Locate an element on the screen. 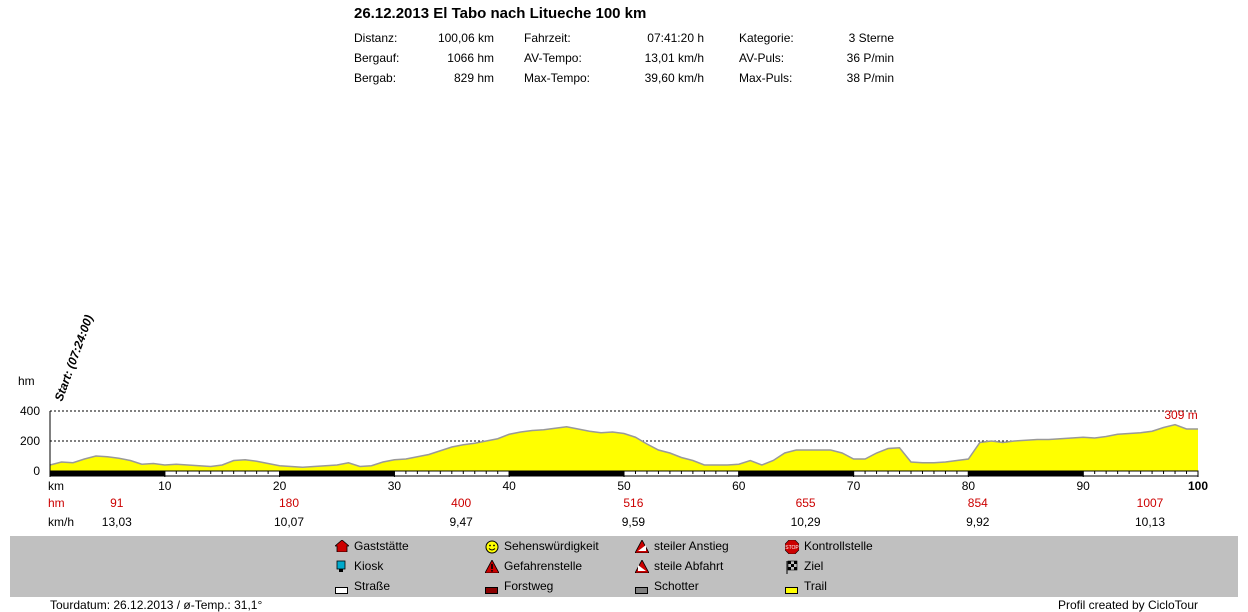 This screenshot has height=612, width=1248. x-tick-label: 40 is located at coordinates (509, 486).